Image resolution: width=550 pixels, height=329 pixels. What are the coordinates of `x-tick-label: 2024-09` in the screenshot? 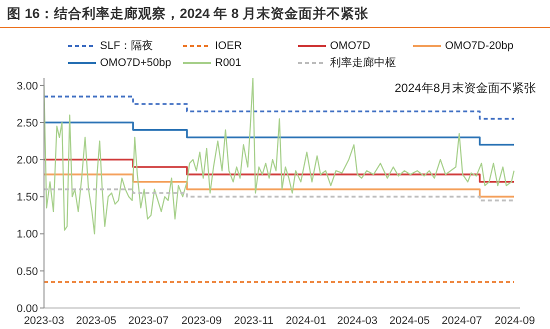 It's located at (515, 320).